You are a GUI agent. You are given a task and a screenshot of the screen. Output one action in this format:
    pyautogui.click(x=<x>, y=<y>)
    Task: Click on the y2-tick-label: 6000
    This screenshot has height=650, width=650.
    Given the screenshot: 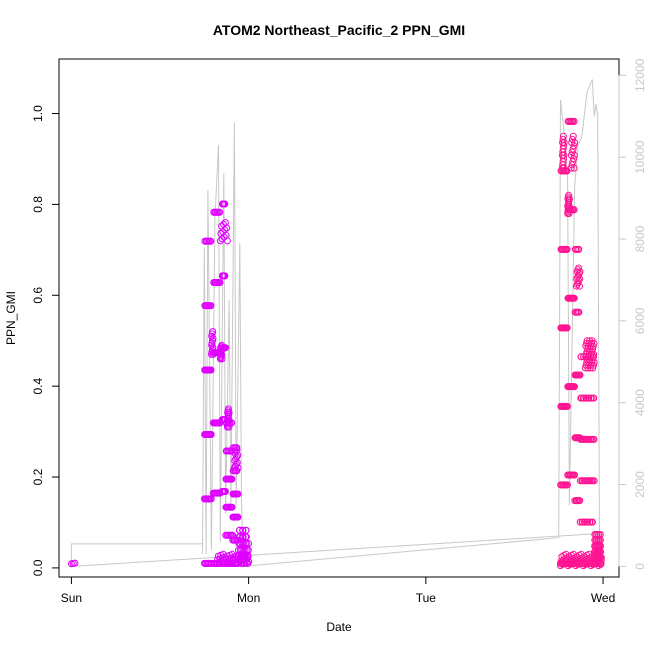 What is the action you would take?
    pyautogui.click(x=640, y=320)
    